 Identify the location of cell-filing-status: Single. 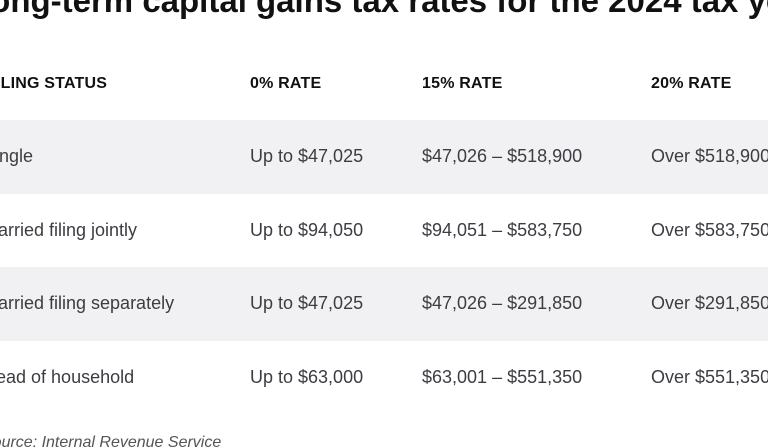
(125, 157).